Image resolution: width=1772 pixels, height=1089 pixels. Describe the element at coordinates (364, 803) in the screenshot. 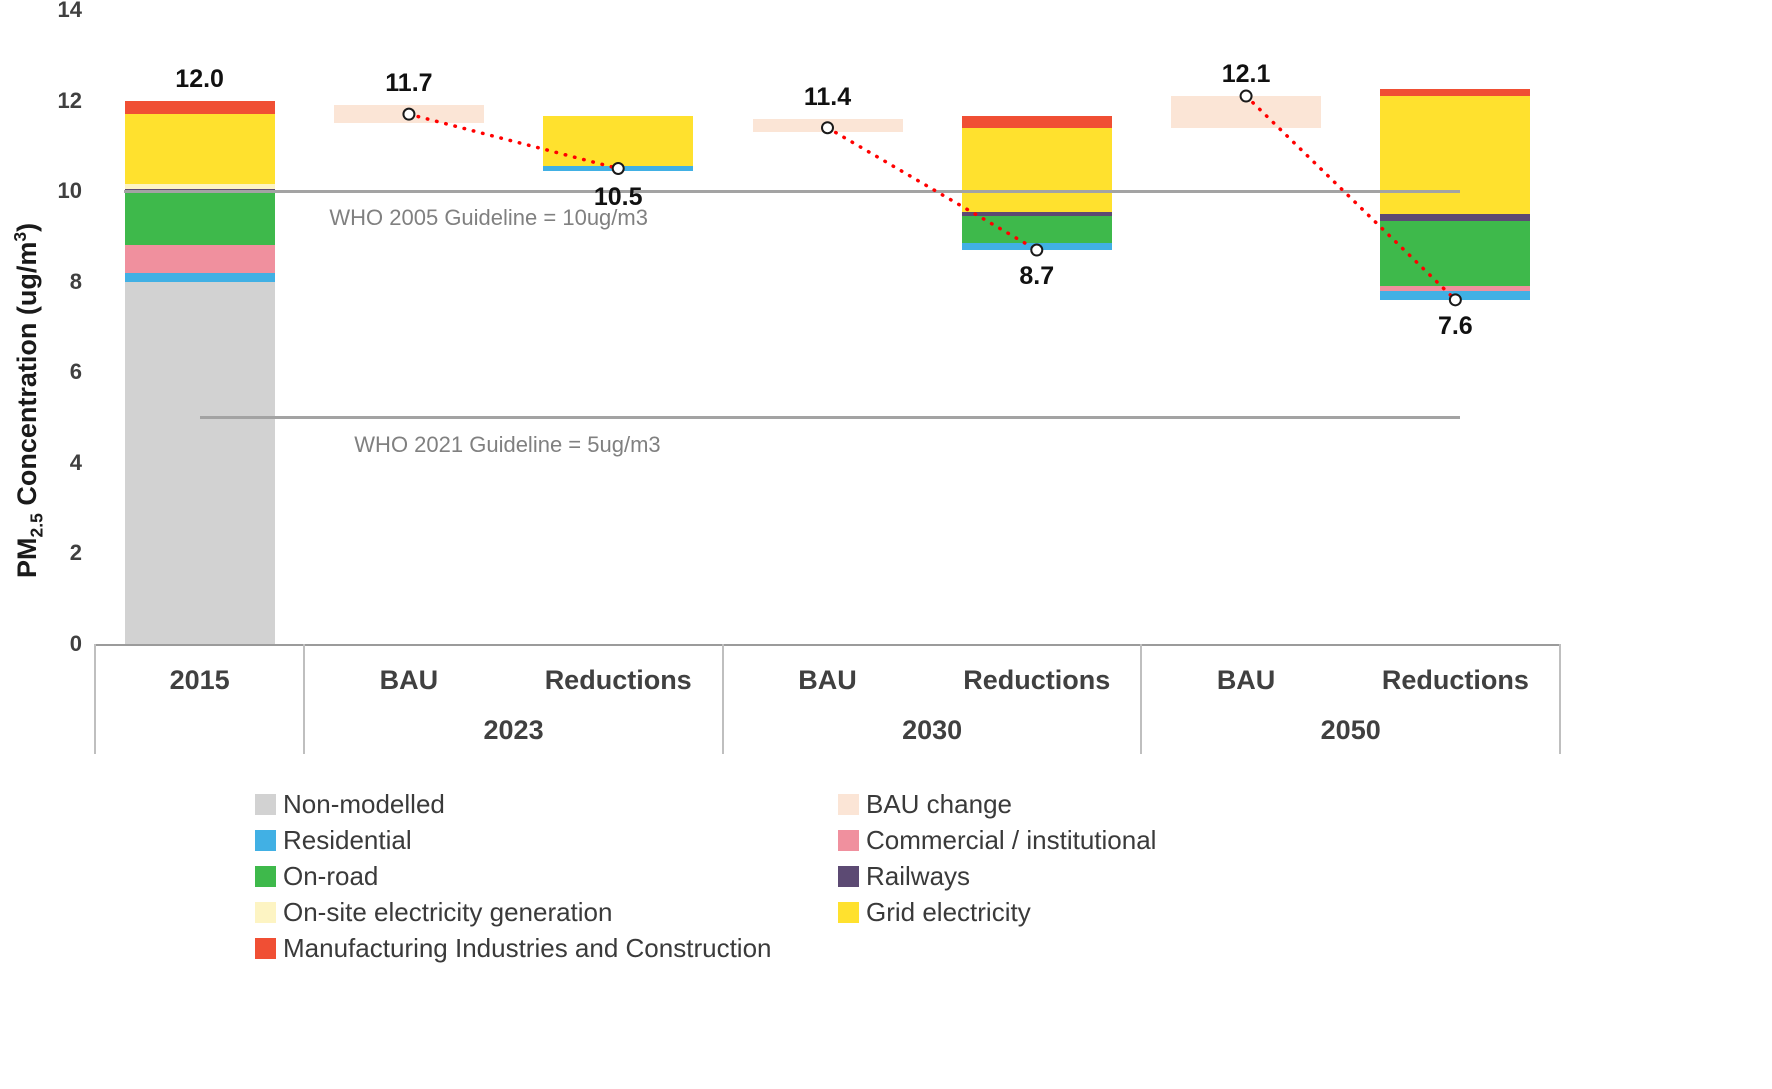

I see `legend-label: Non-modelled` at that location.